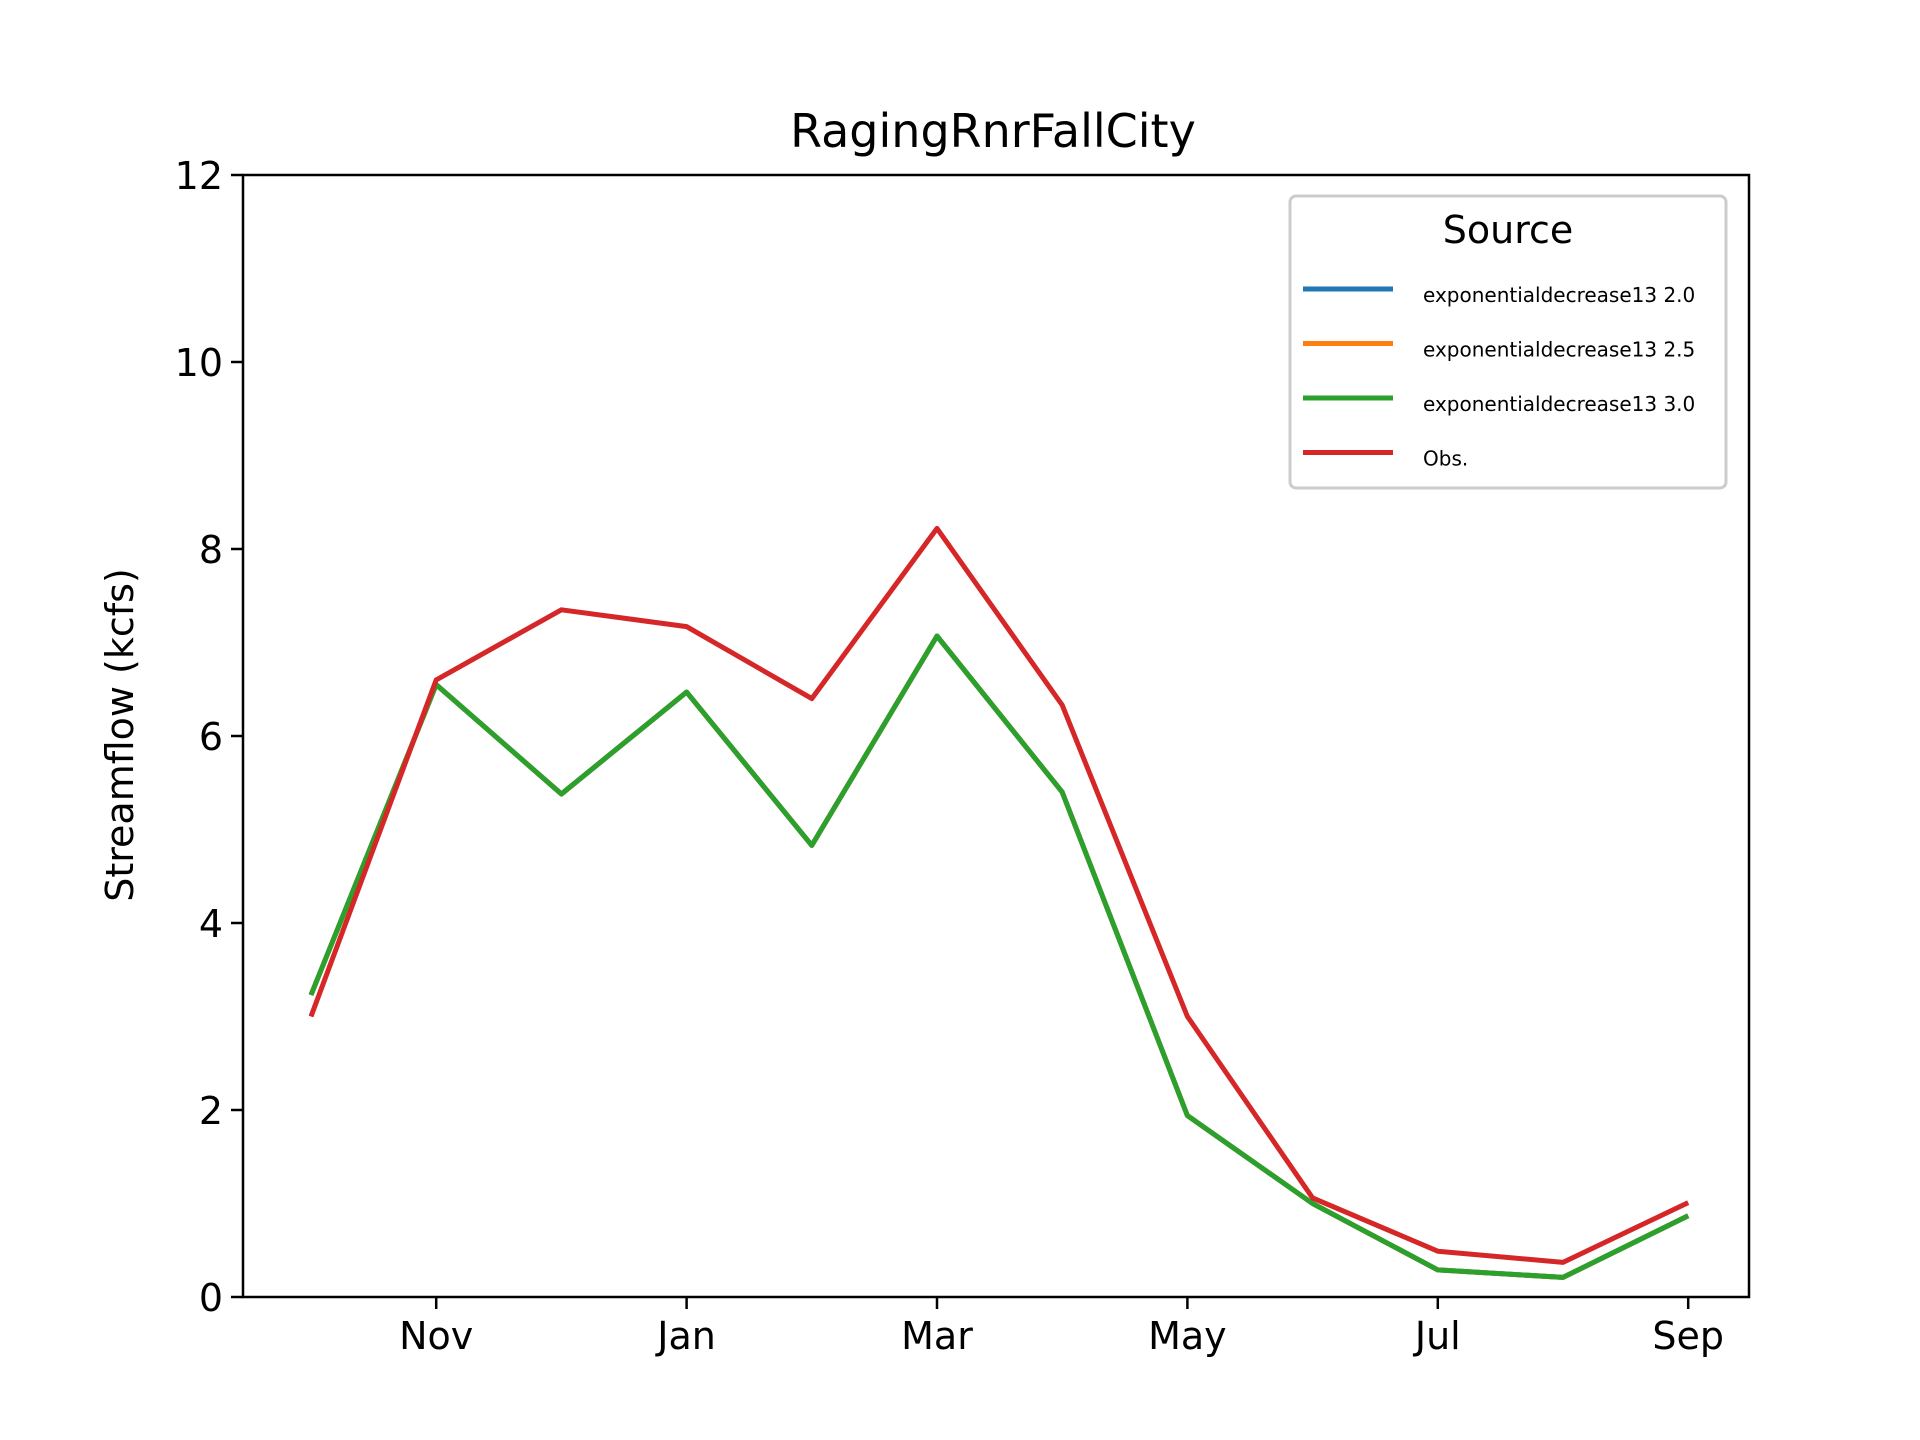 This screenshot has width=1920, height=1440. What do you see at coordinates (1508, 230) in the screenshot?
I see `legend-title: Source` at bounding box center [1508, 230].